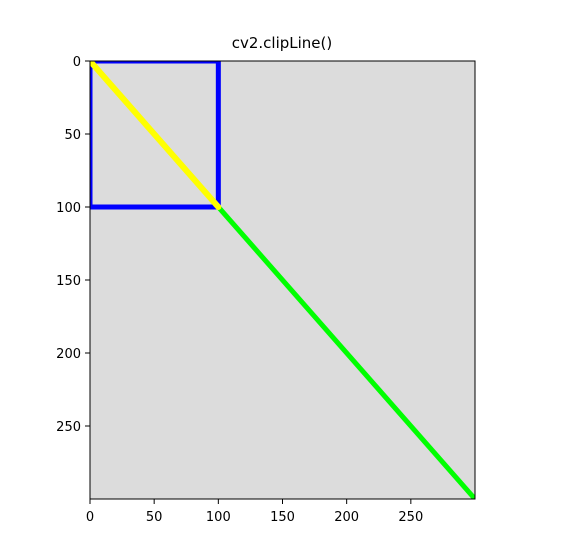 This screenshot has width=580, height=552. What do you see at coordinates (218, 517) in the screenshot?
I see `x-tick-label: 100` at bounding box center [218, 517].